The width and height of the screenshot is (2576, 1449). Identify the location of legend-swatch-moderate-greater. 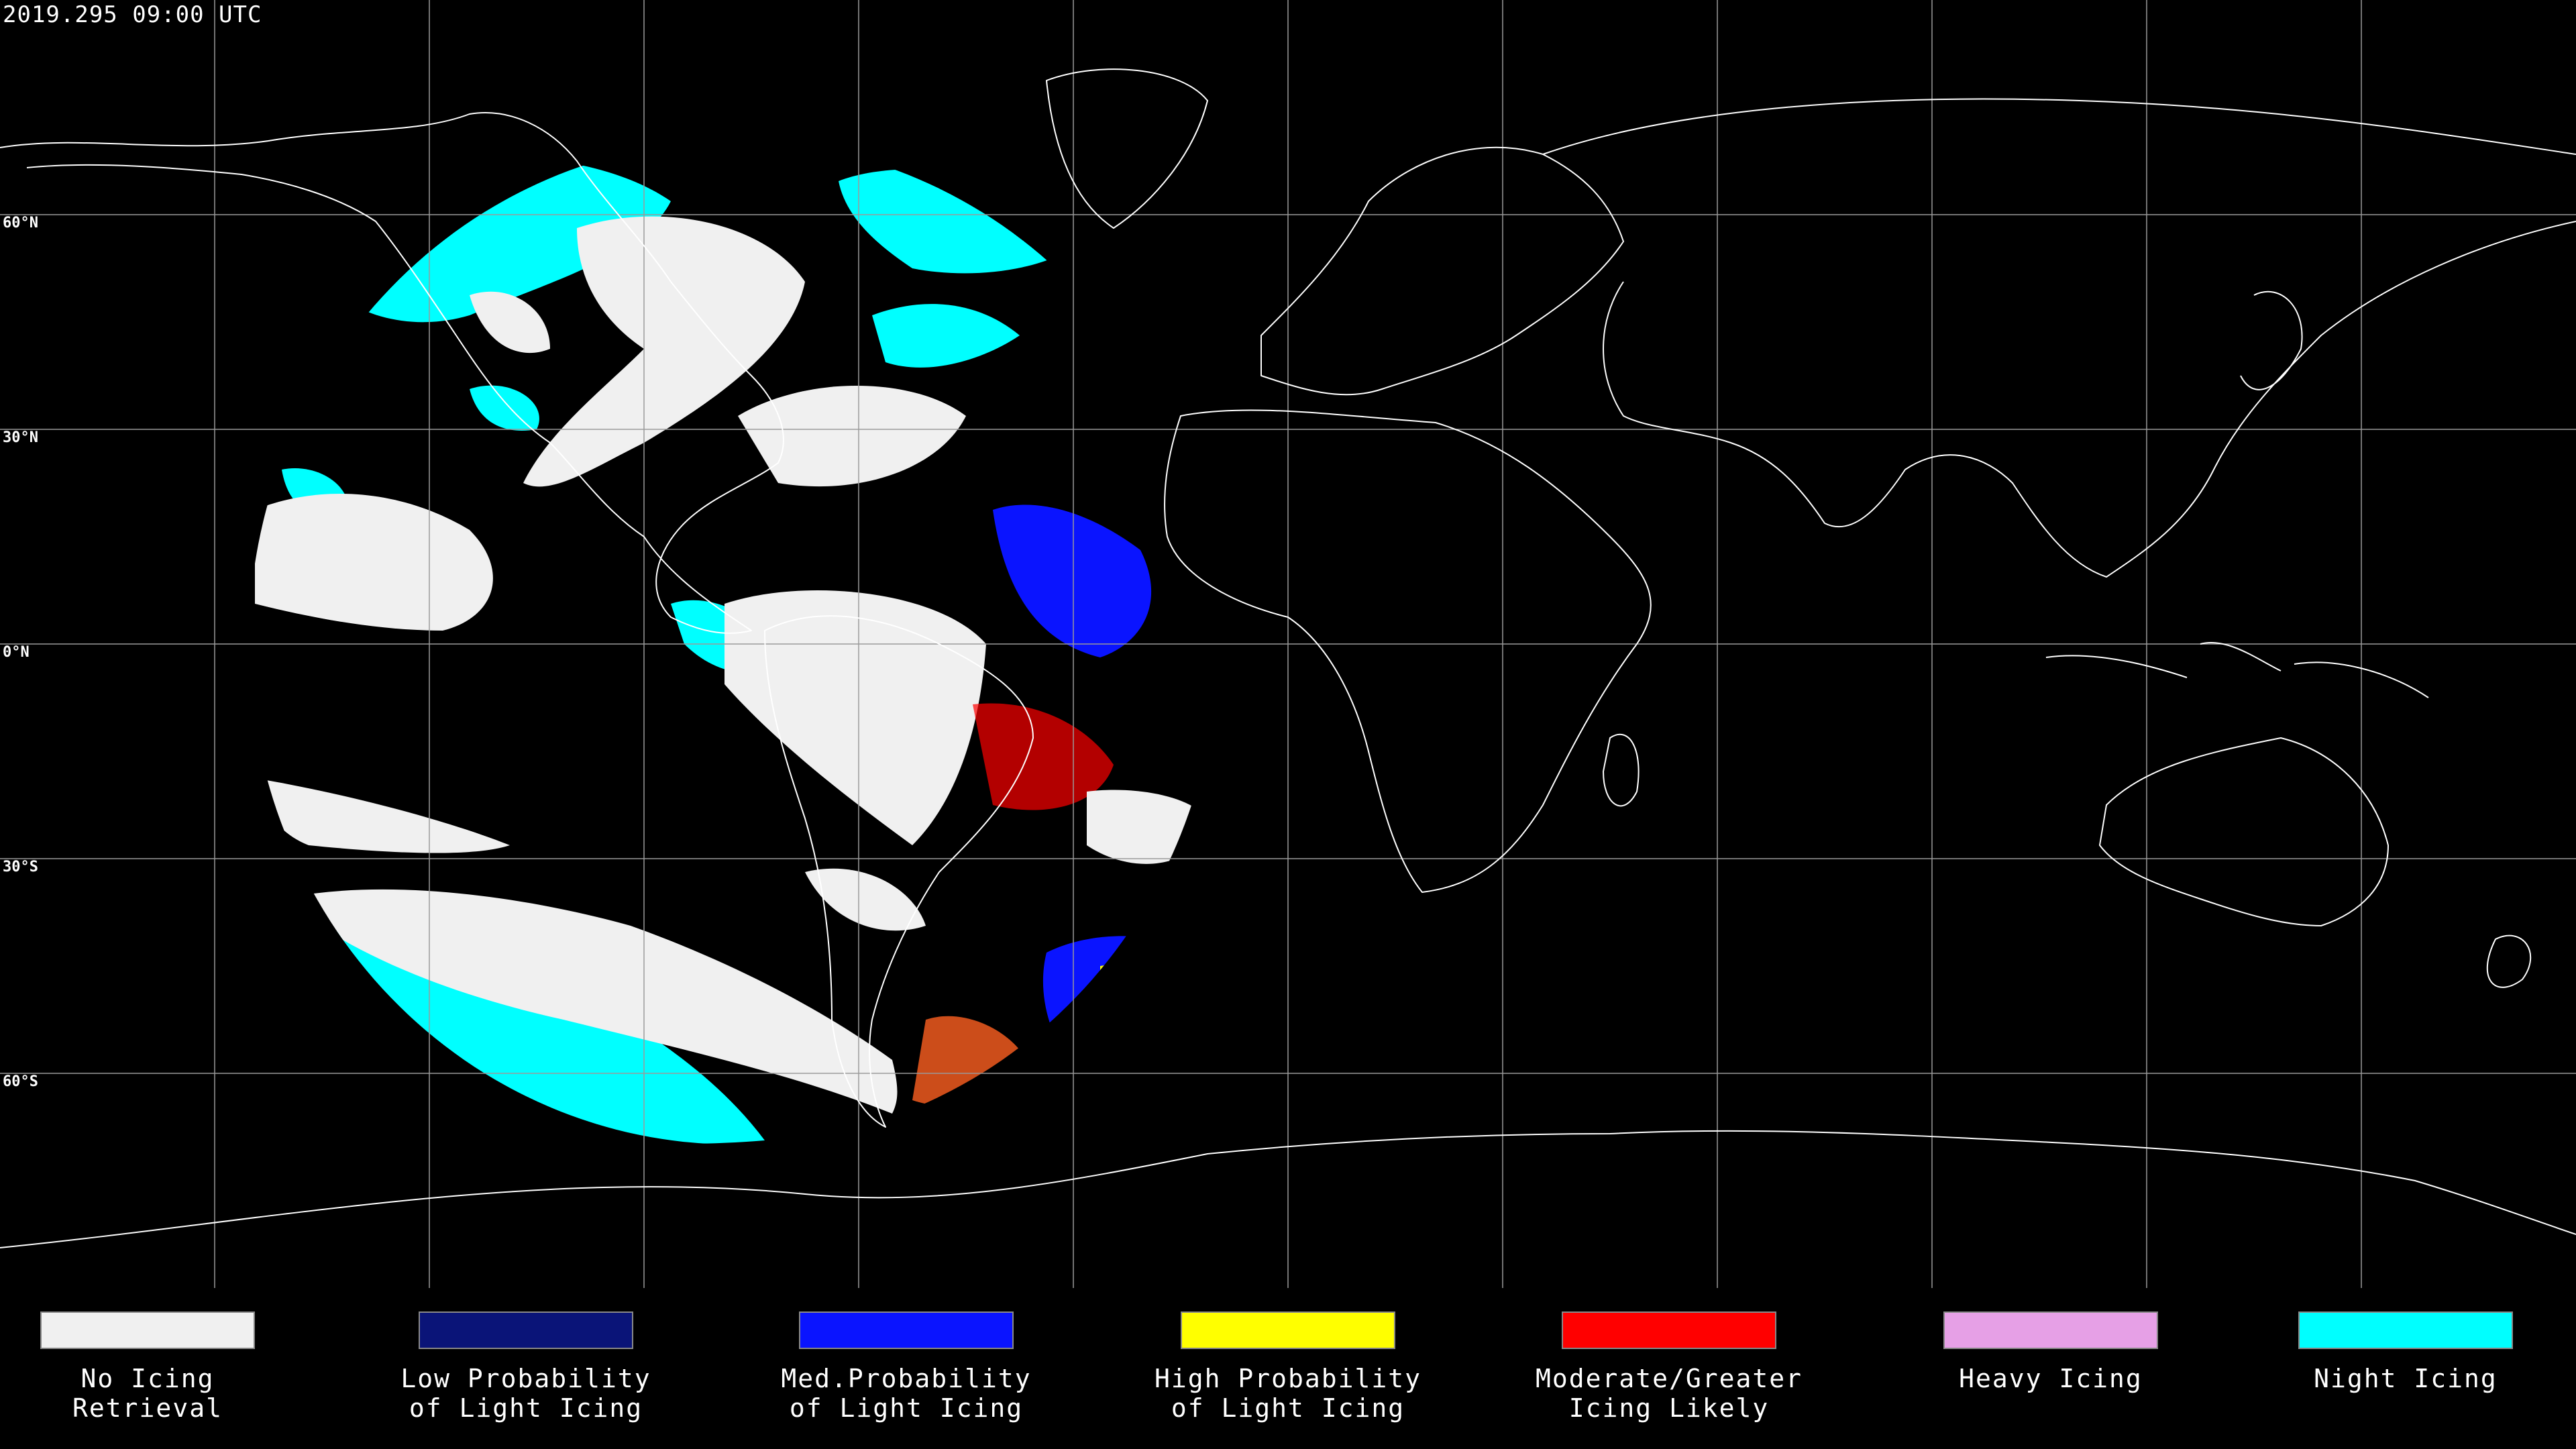
(1669, 1330).